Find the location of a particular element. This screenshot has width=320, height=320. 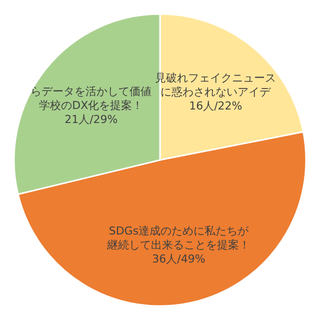

slice-label: SDGs達成のために私たちが継続して出来ることを提案！ is located at coordinates (178, 238).